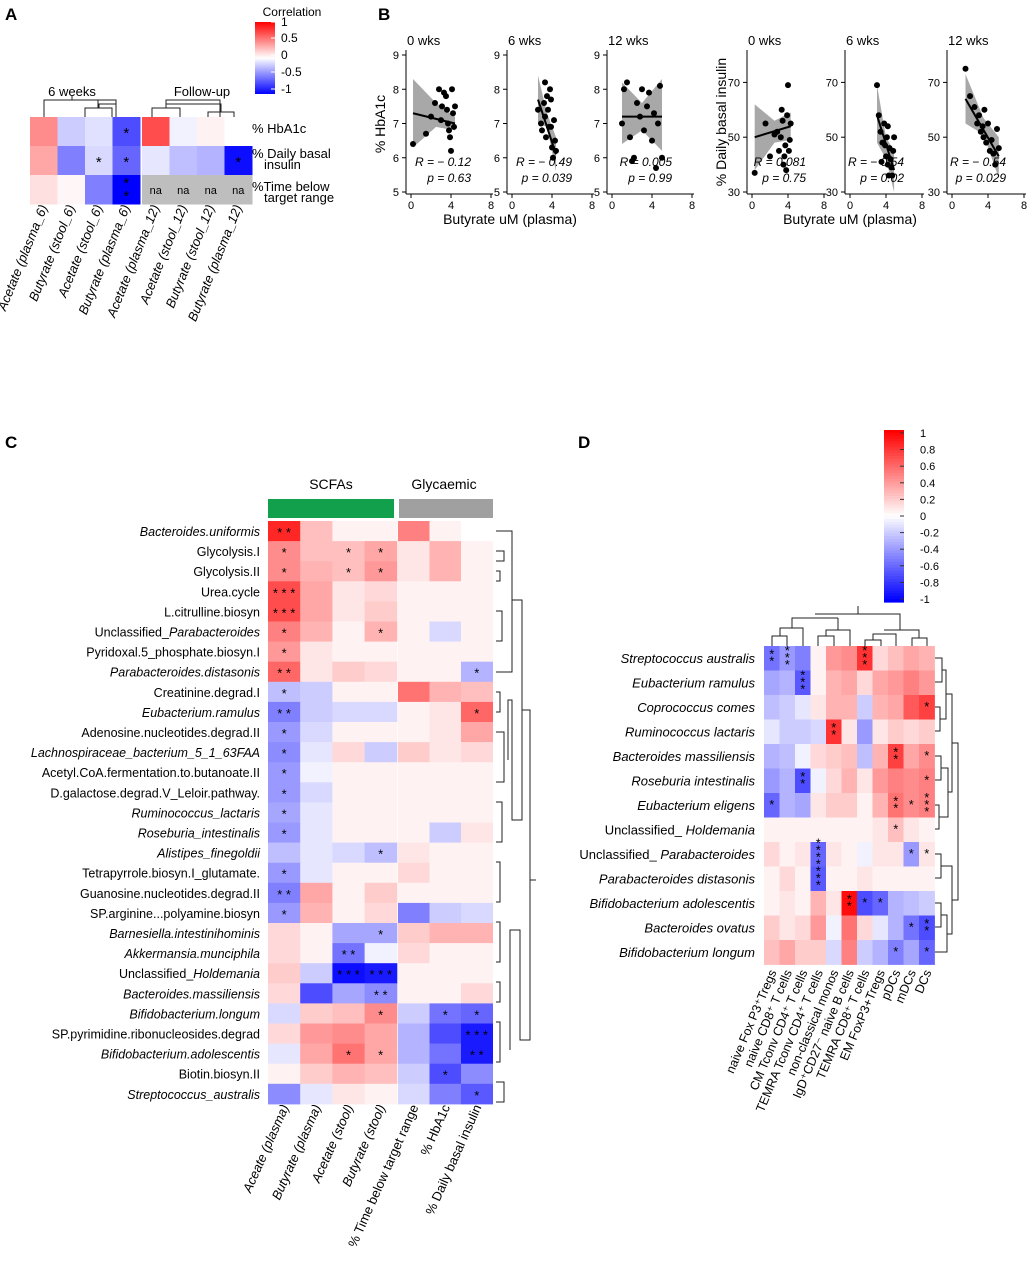 The height and width of the screenshot is (1280, 1032). What do you see at coordinates (396, 90) in the screenshot?
I see `y-tick-label: 8` at bounding box center [396, 90].